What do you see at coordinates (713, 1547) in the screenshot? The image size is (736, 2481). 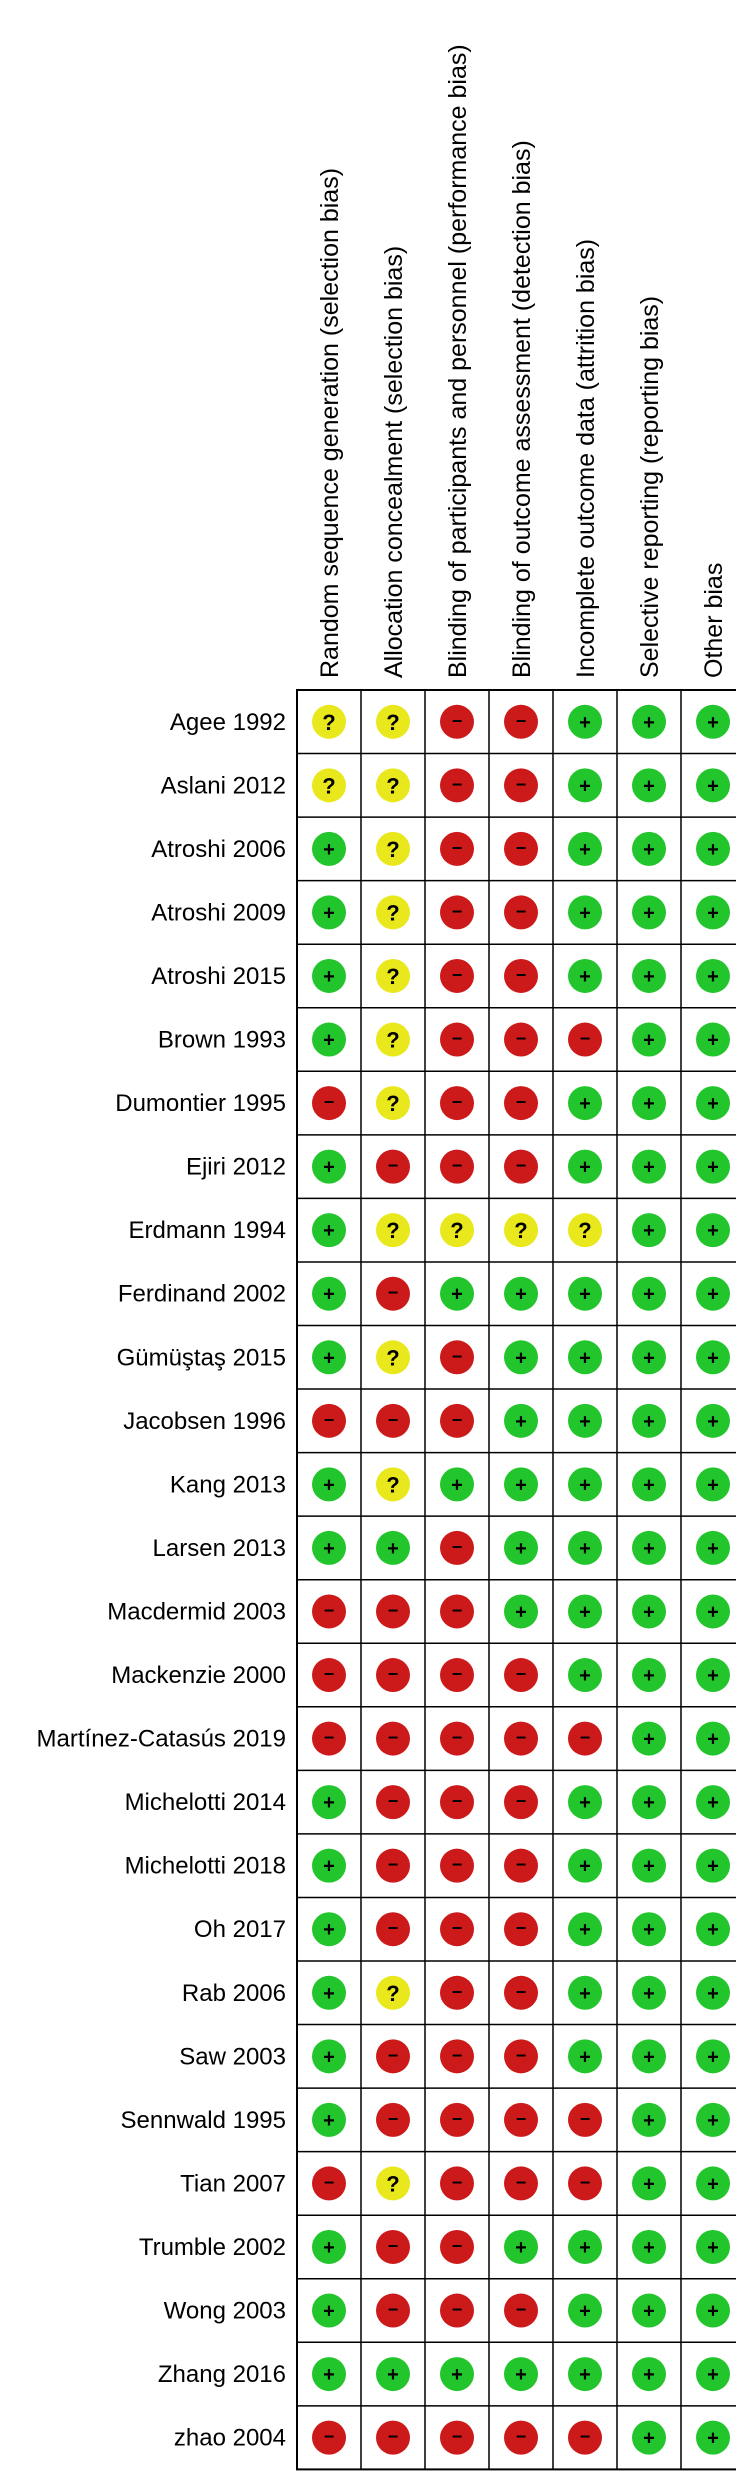 I see `rating-low-r13-c6: +` at bounding box center [713, 1547].